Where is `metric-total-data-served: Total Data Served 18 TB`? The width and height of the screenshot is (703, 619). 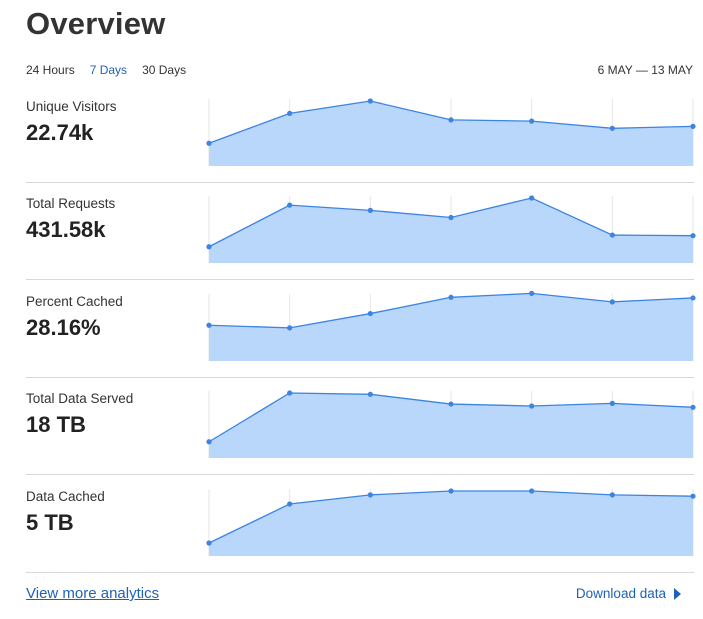 metric-total-data-served: Total Data Served 18 TB is located at coordinates (361, 426).